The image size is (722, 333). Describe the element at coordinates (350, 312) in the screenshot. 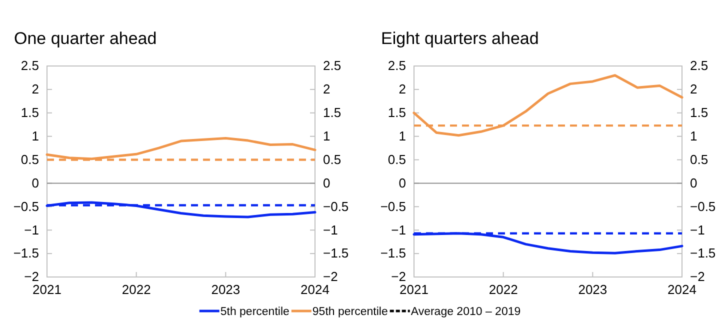

I see `legend-label: 95th percentile` at that location.